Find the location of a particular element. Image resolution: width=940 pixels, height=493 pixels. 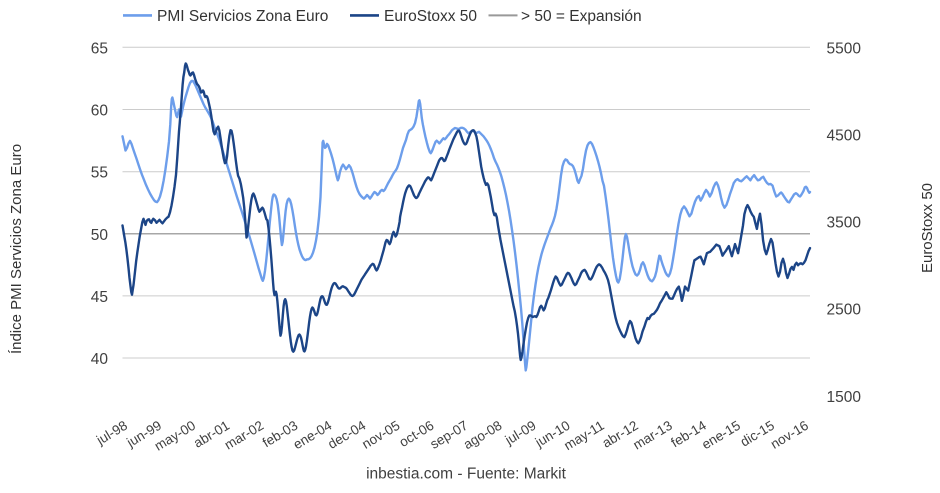

svg-text: > 50 = Expansión is located at coordinates (581, 16).